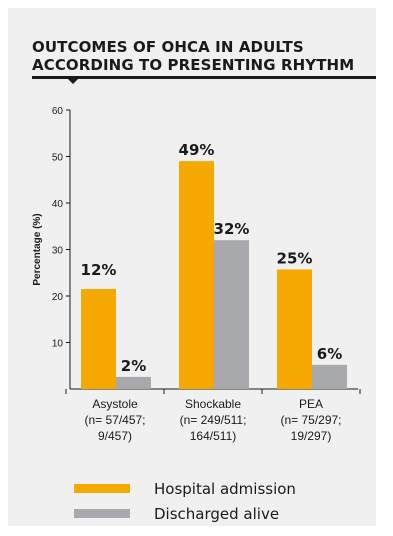  Describe the element at coordinates (204, 77) in the screenshot. I see `title-underline` at that location.